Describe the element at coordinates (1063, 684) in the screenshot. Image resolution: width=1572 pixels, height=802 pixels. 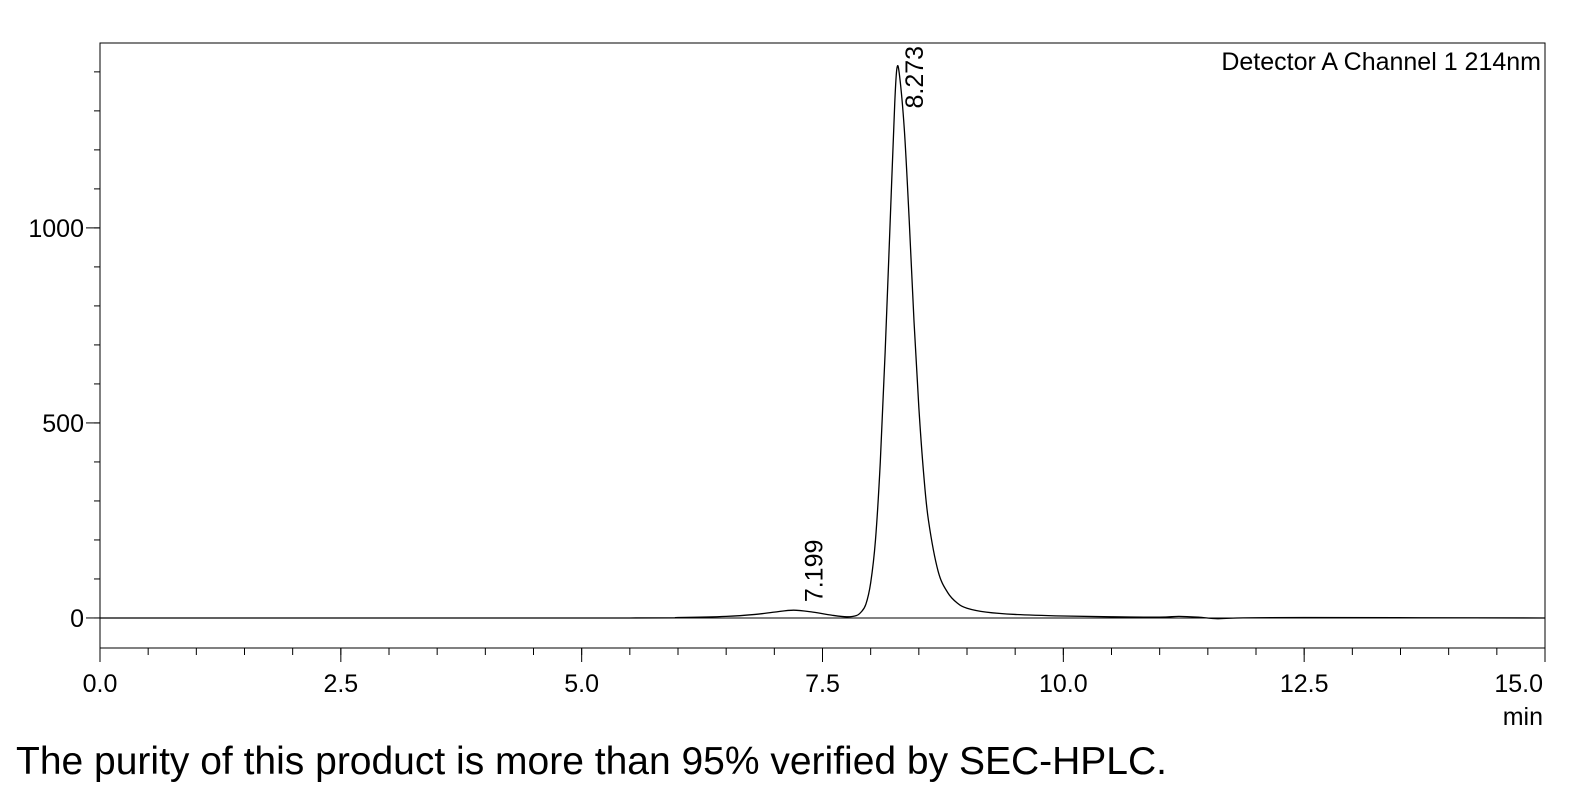
I see `x-tick-label: 10.0` at that location.